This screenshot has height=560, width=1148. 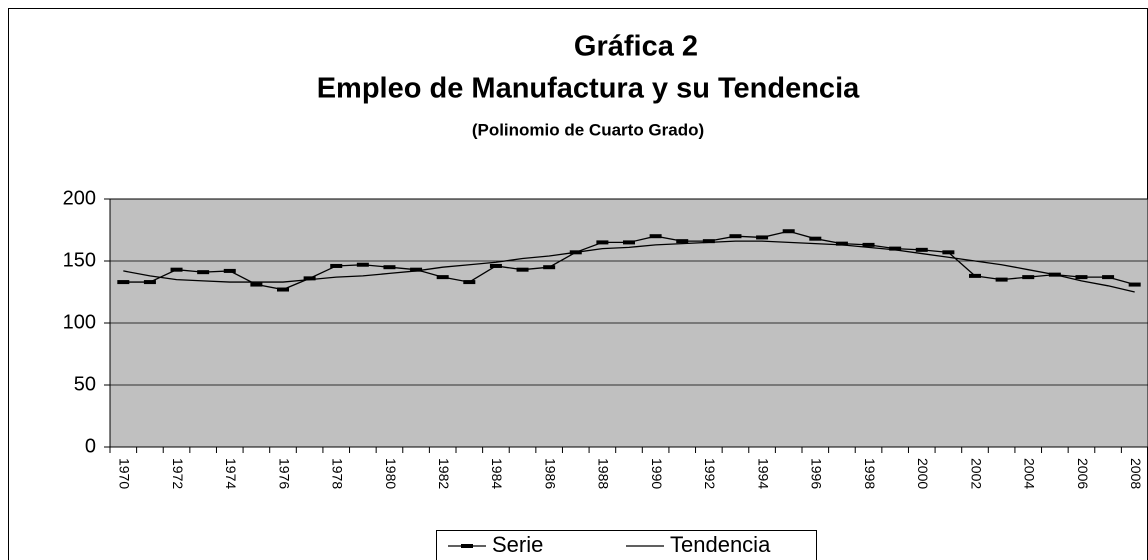 What do you see at coordinates (178, 473) in the screenshot?
I see `x-tick-label: 1972` at bounding box center [178, 473].